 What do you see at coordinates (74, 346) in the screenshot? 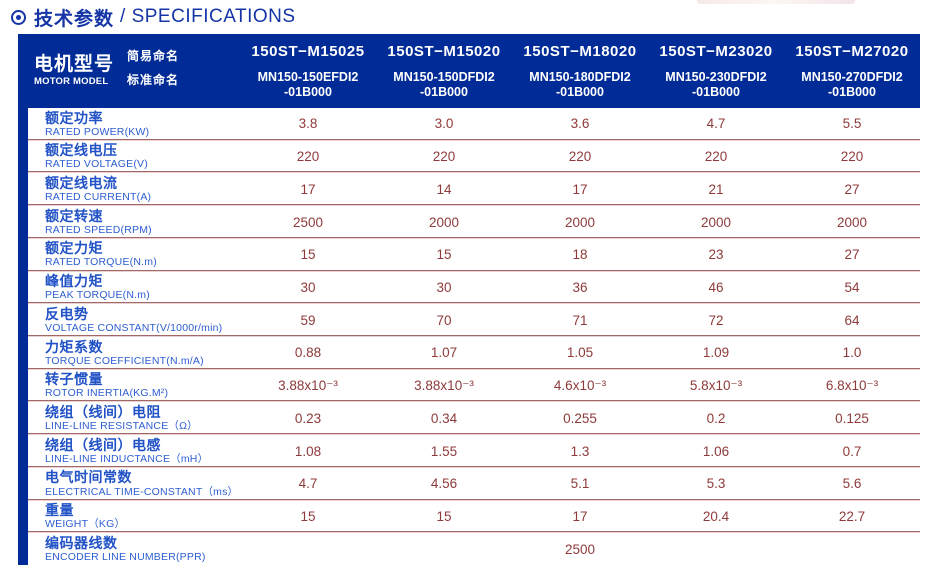
I see `row-label-zh: 力矩系数` at bounding box center [74, 346].